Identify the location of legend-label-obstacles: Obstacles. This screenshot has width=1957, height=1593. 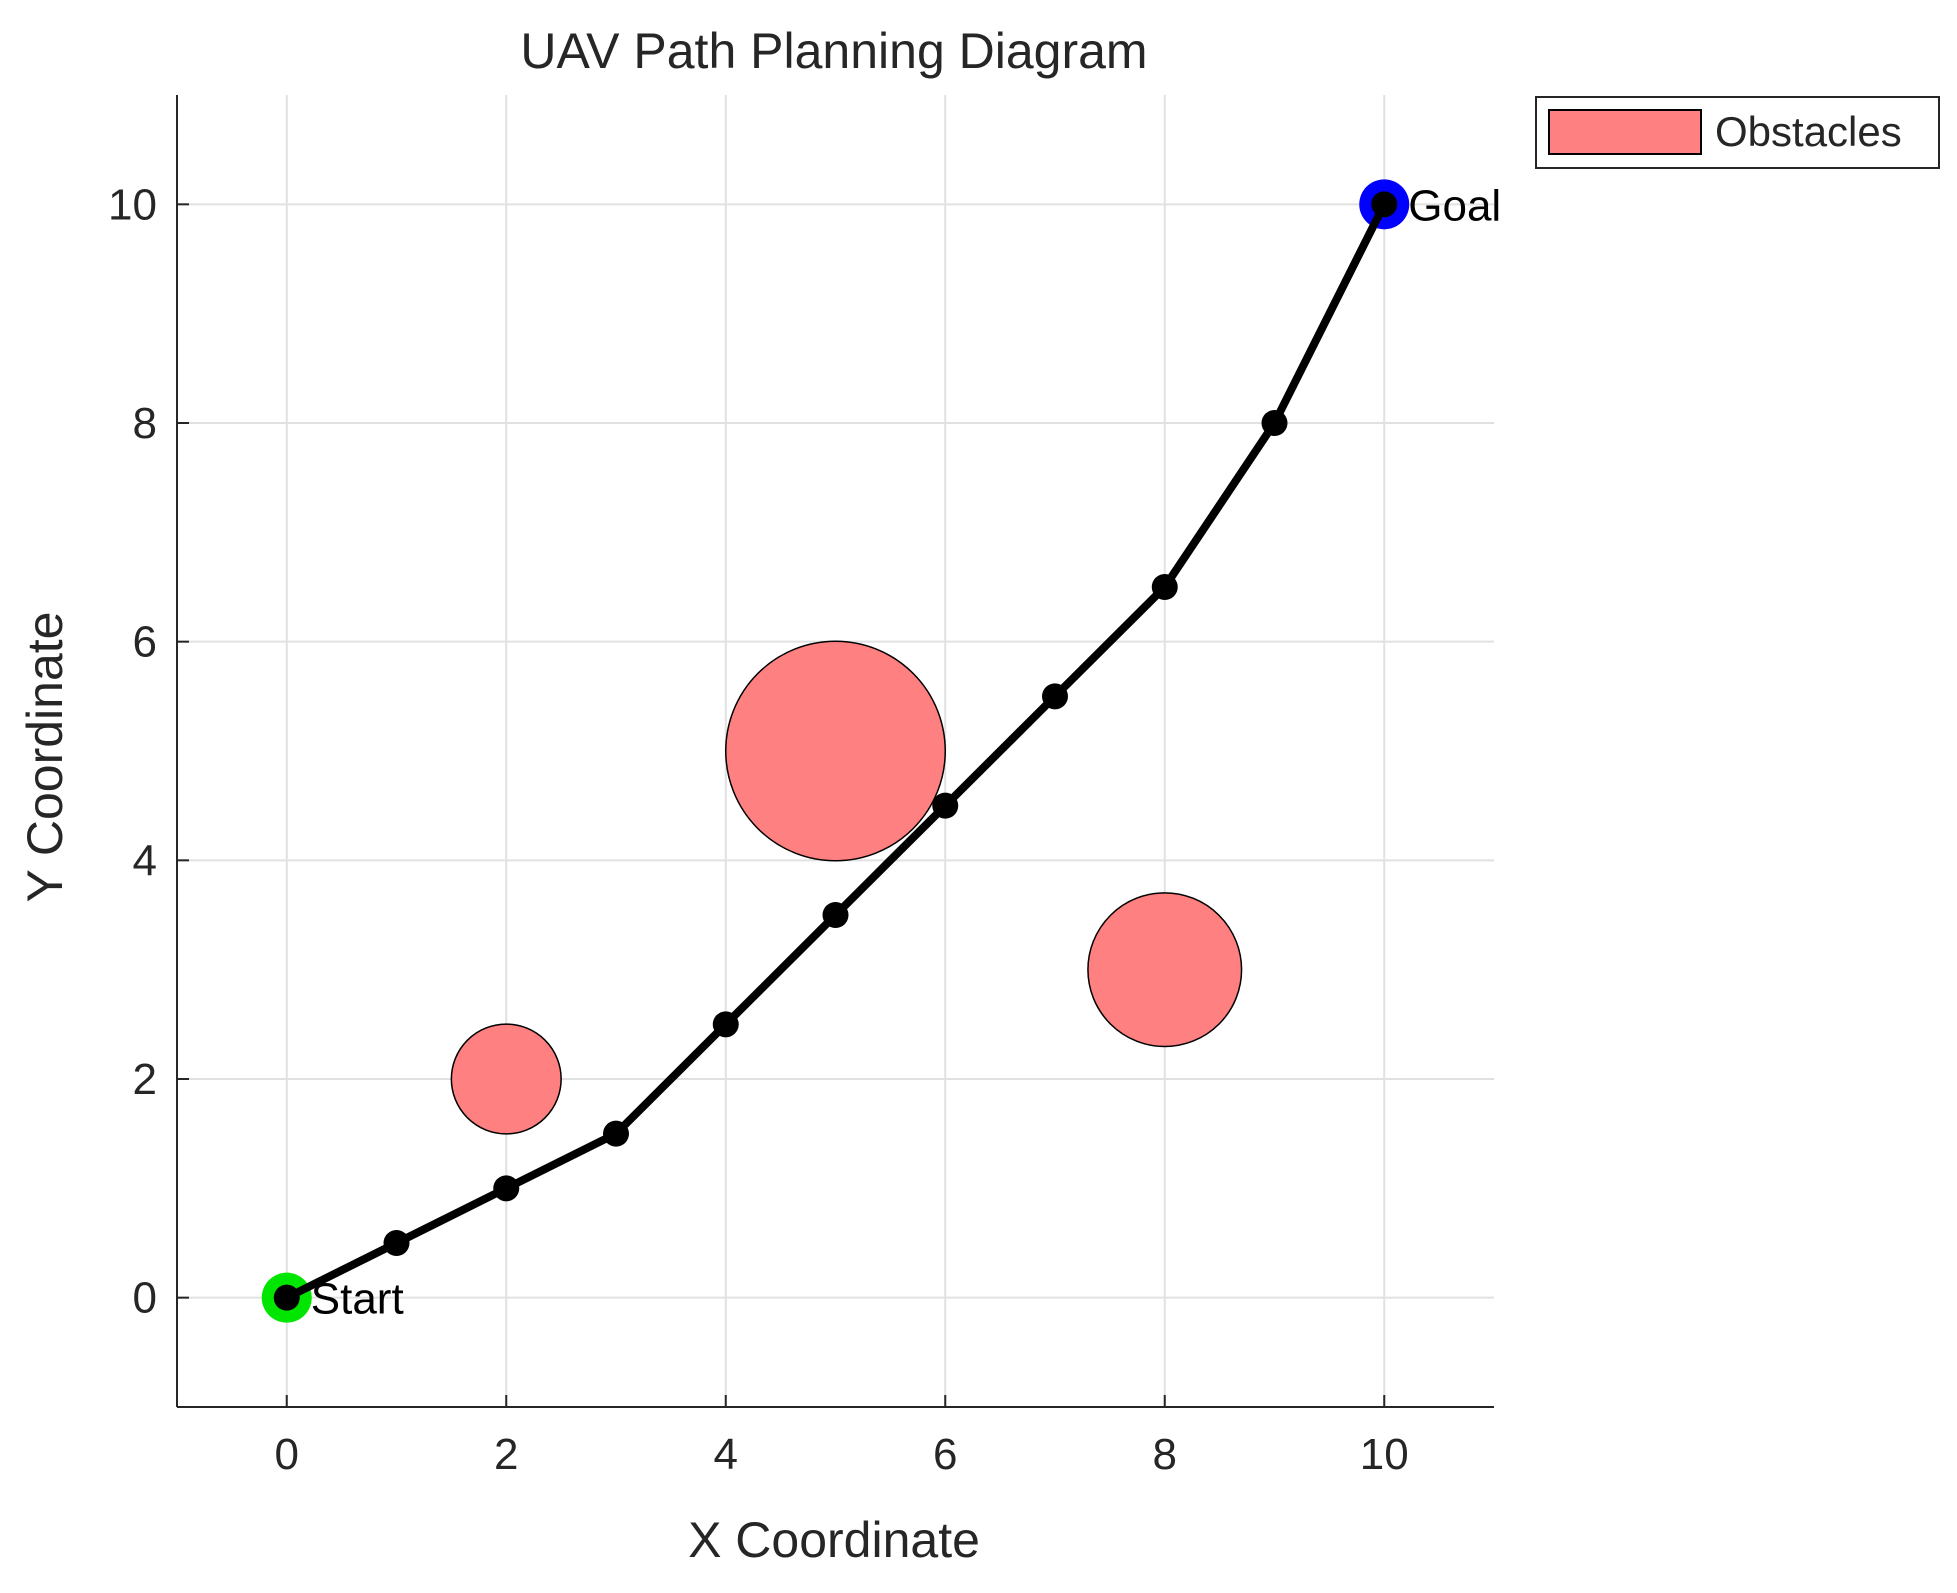
(1808, 131).